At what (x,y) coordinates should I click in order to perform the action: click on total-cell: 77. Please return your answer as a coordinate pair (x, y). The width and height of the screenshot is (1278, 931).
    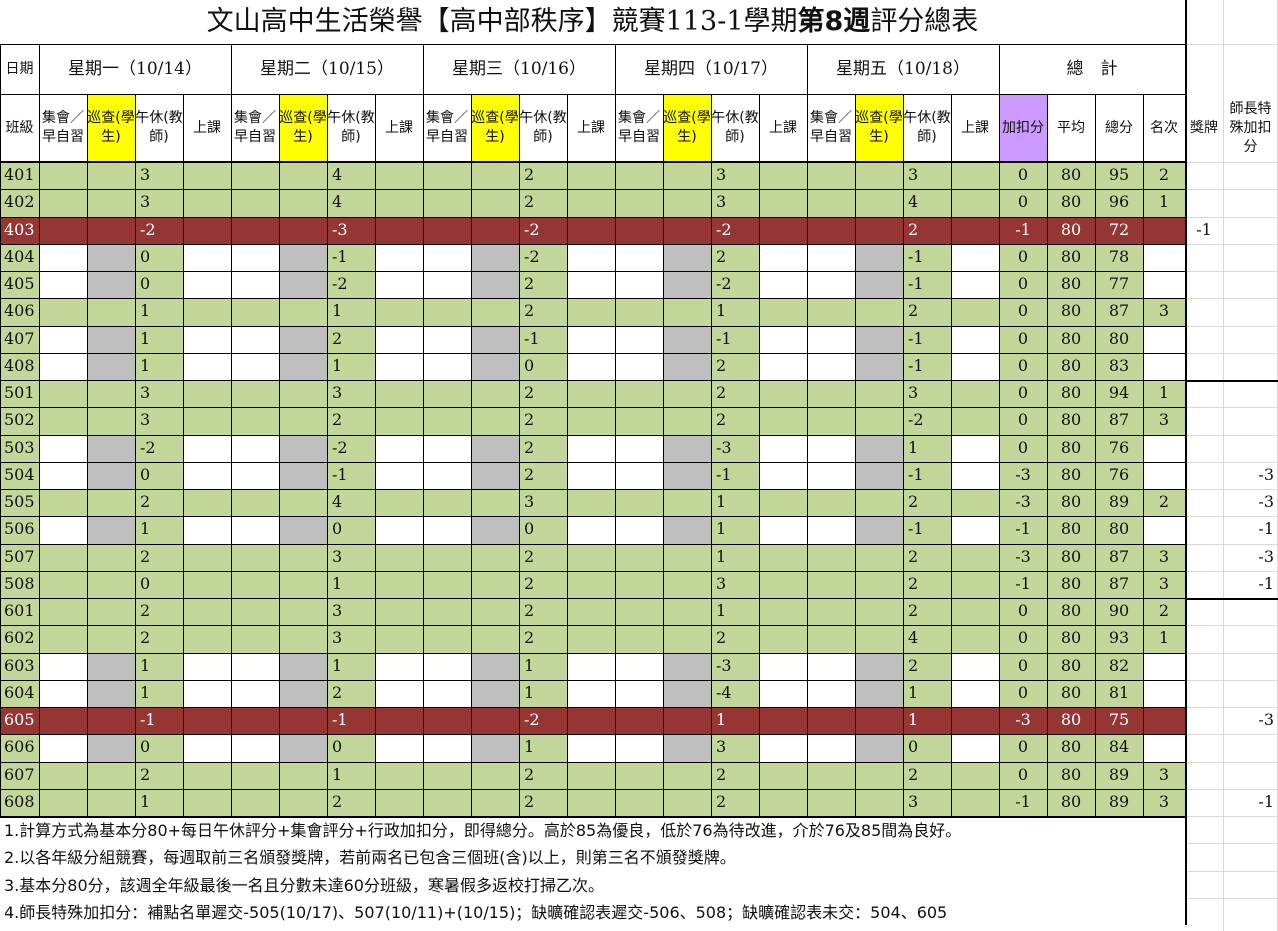
    Looking at the image, I should click on (1119, 285).